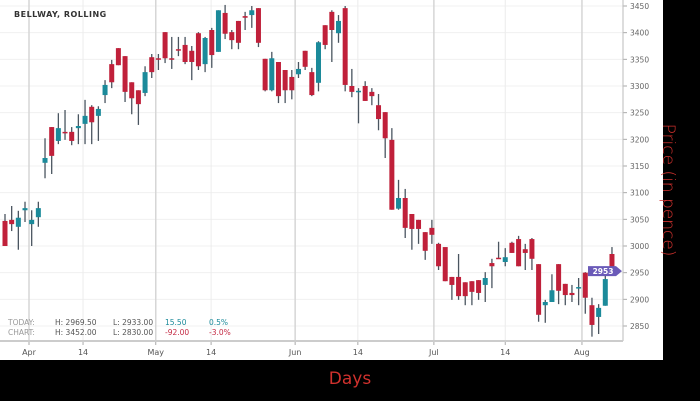 The width and height of the screenshot is (700, 401). Describe the element at coordinates (21, 332) in the screenshot. I see `chart-label: CHART:` at that location.